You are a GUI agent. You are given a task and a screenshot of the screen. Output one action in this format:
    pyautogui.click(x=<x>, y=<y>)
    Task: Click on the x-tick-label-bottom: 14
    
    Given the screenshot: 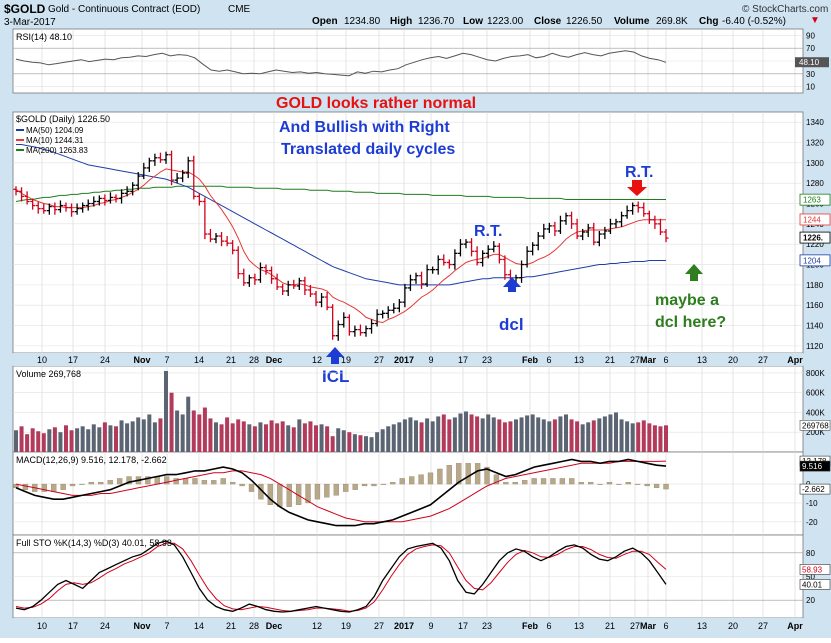 What is the action you would take?
    pyautogui.click(x=199, y=626)
    